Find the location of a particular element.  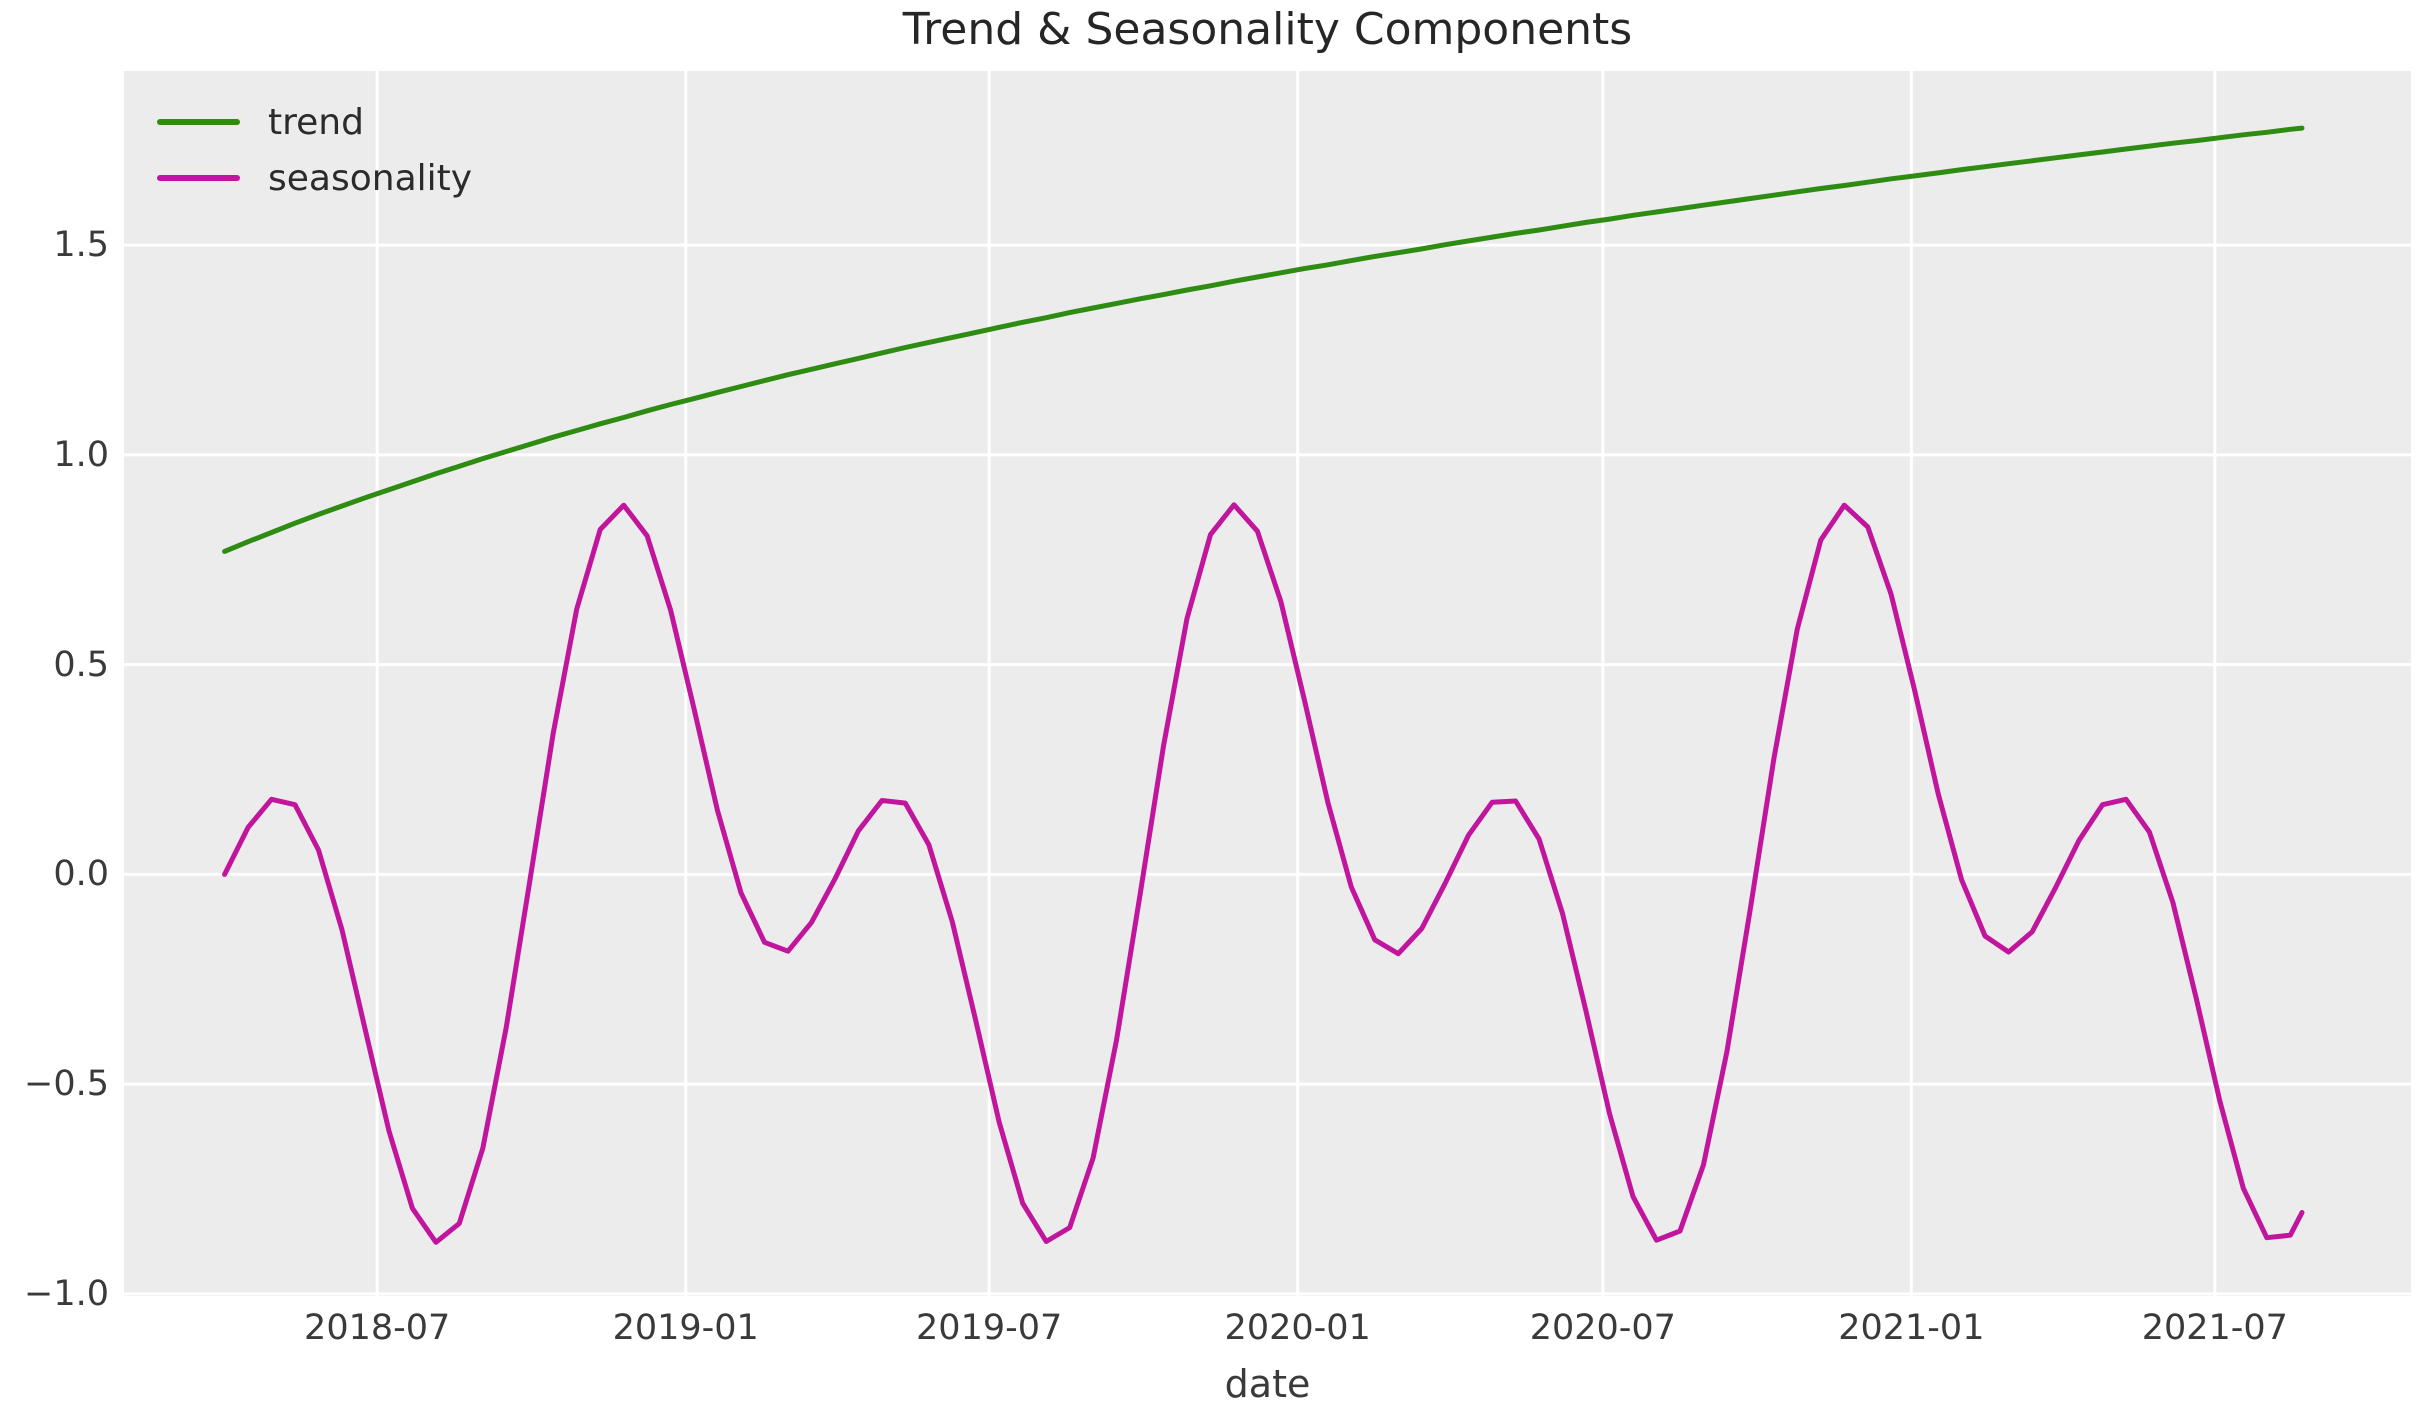

x-tick-label: 2020-01 is located at coordinates (1297, 1328).